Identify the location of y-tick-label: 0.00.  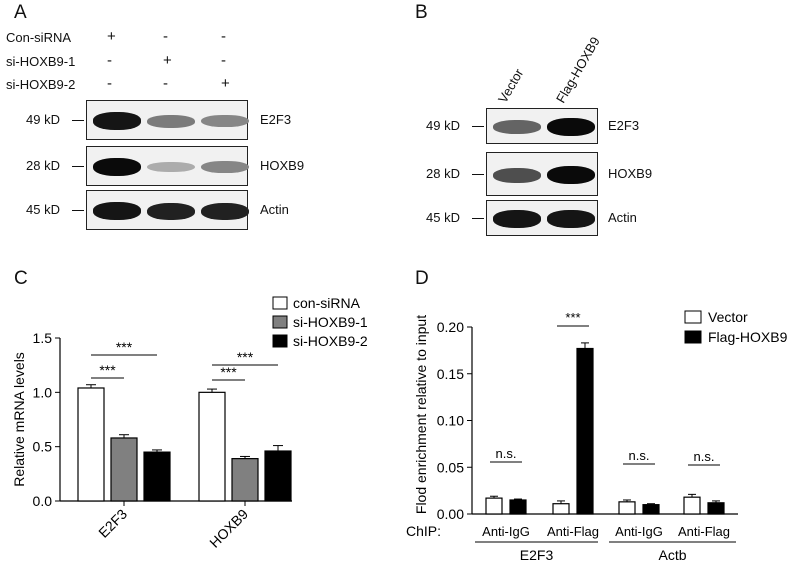
(450, 514).